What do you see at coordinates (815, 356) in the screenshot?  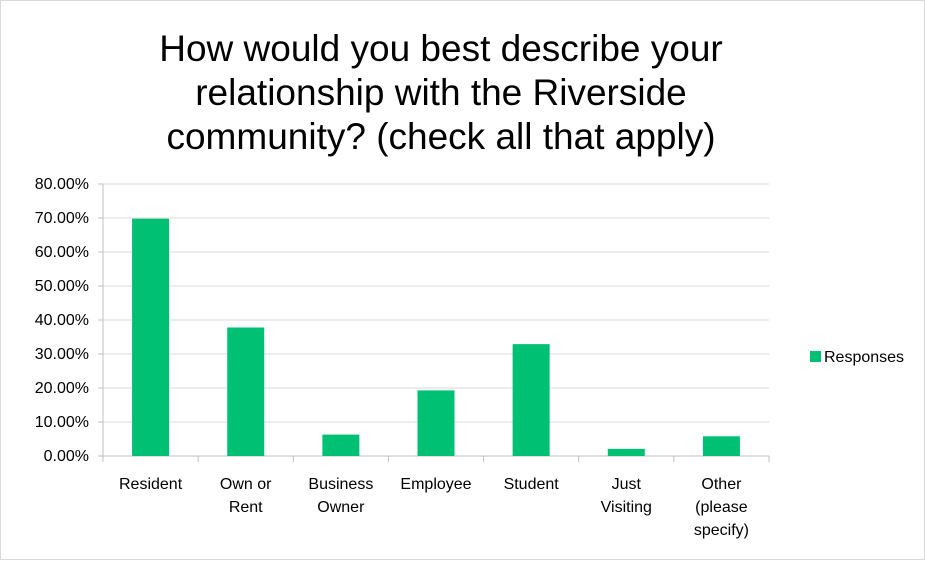 I see `legend-swatch` at bounding box center [815, 356].